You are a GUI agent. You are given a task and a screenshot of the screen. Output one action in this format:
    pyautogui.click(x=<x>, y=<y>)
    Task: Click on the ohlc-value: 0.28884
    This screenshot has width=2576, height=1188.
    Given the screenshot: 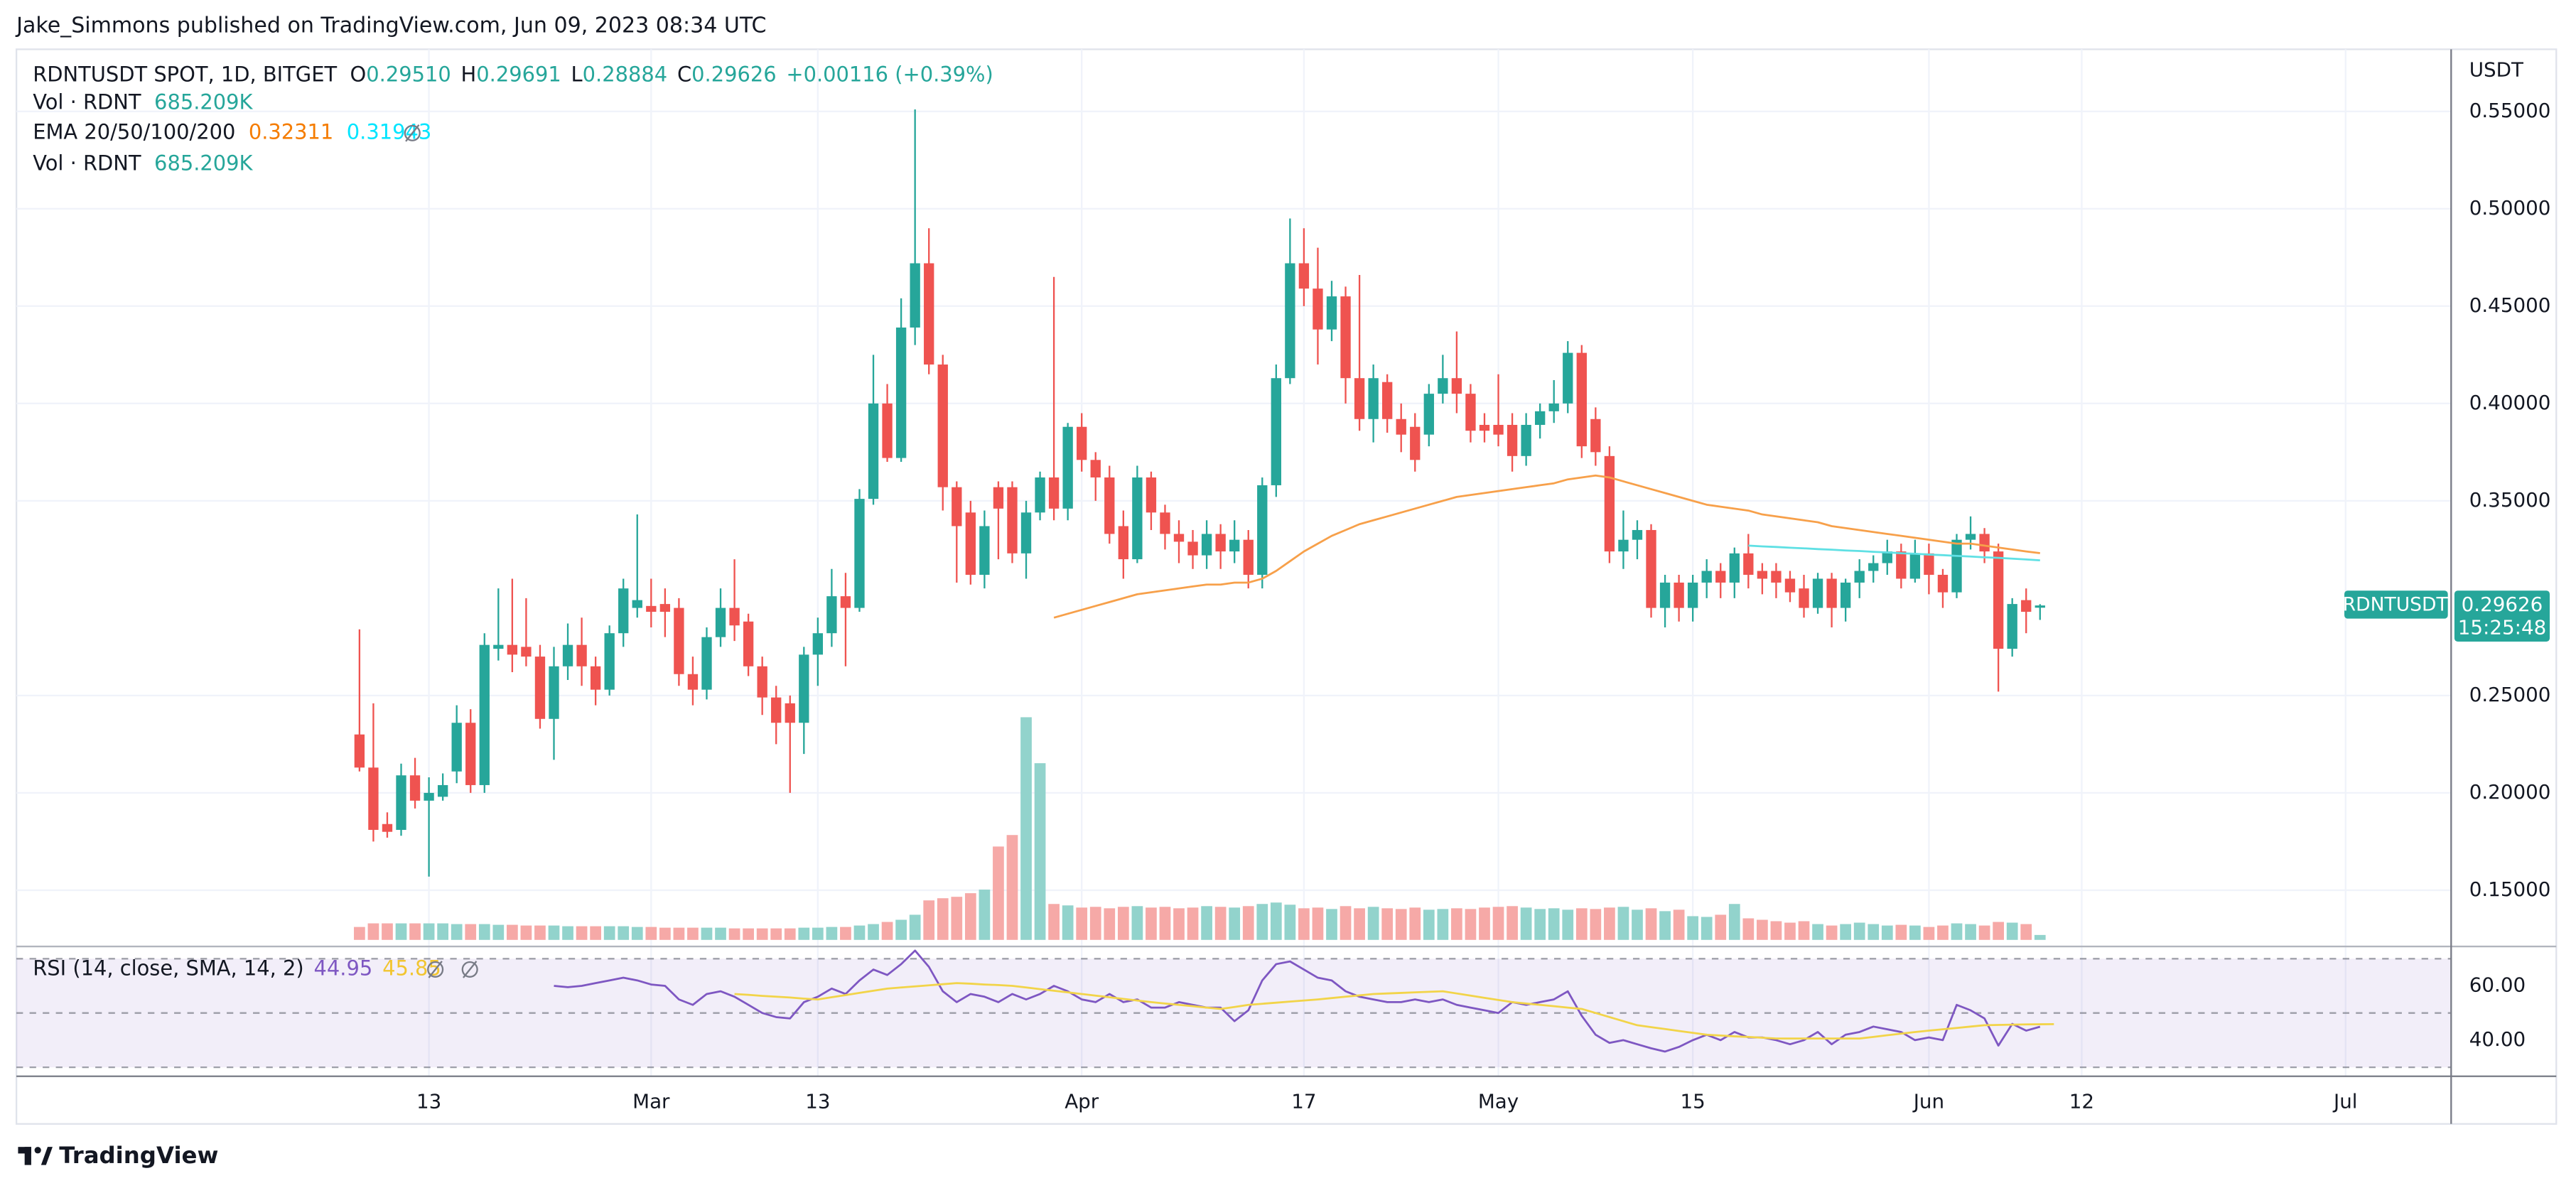 What is the action you would take?
    pyautogui.click(x=625, y=74)
    